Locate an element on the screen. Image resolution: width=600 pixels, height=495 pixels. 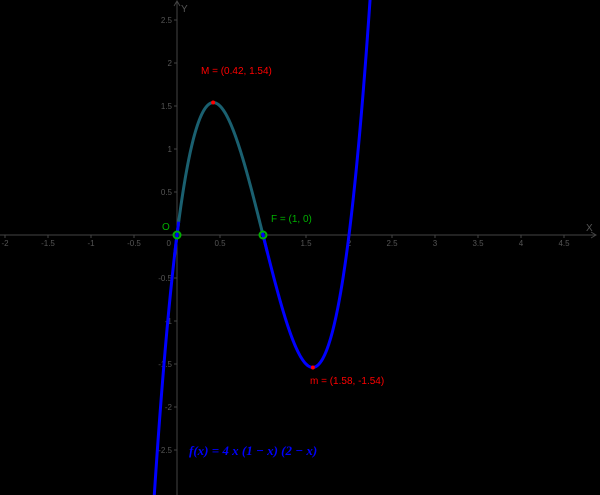
max-point-label: M = (0.42, 1.54) is located at coordinates (236, 71).